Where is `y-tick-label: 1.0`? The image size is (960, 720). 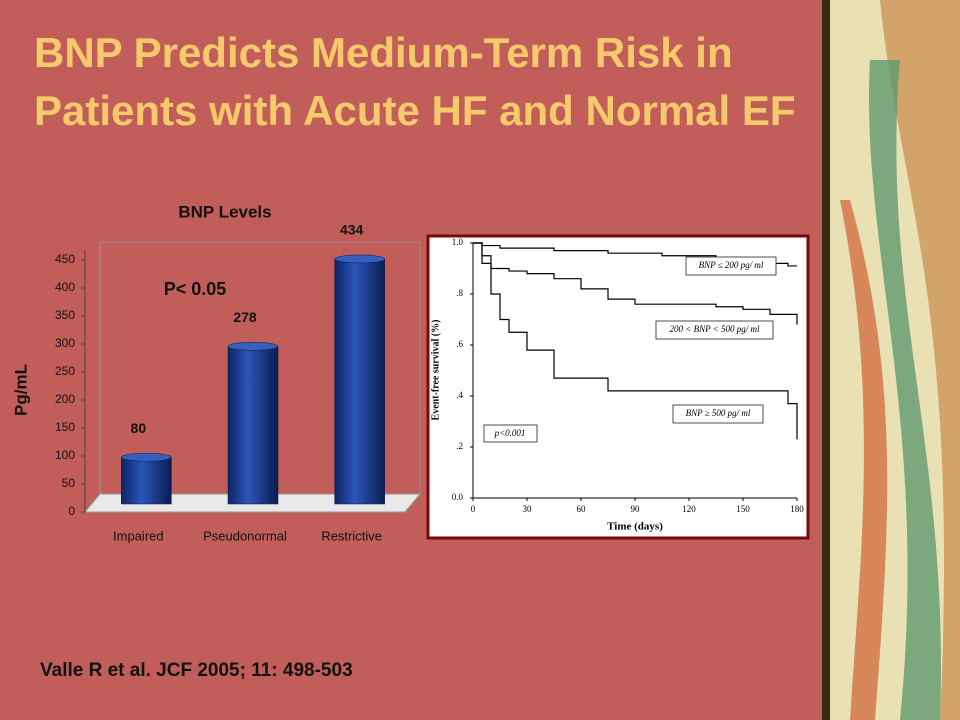
y-tick-label: 1.0 is located at coordinates (458, 242).